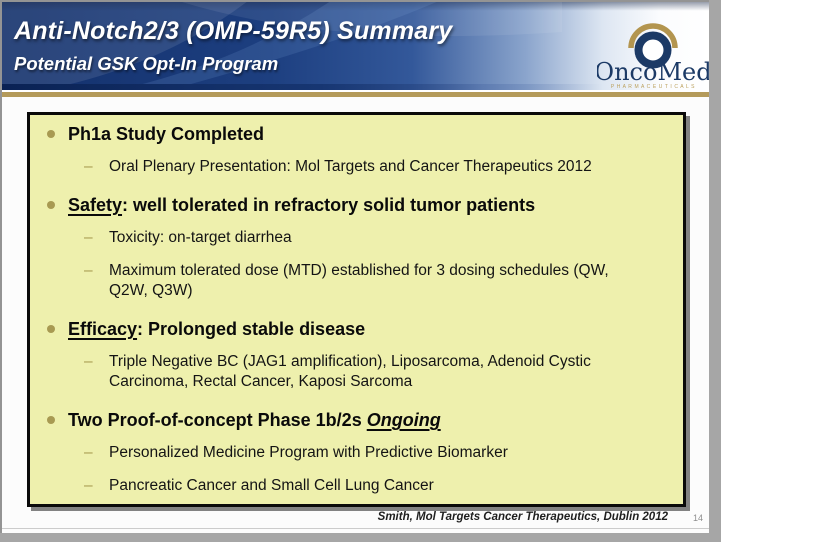 This screenshot has width=819, height=542. I want to click on frame-bar-right, so click(715, 271).